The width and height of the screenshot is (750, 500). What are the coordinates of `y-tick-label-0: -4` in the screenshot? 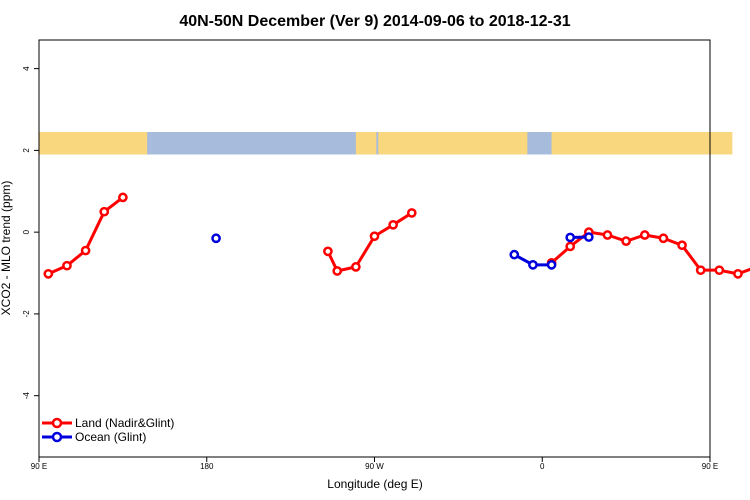 It's located at (26, 396).